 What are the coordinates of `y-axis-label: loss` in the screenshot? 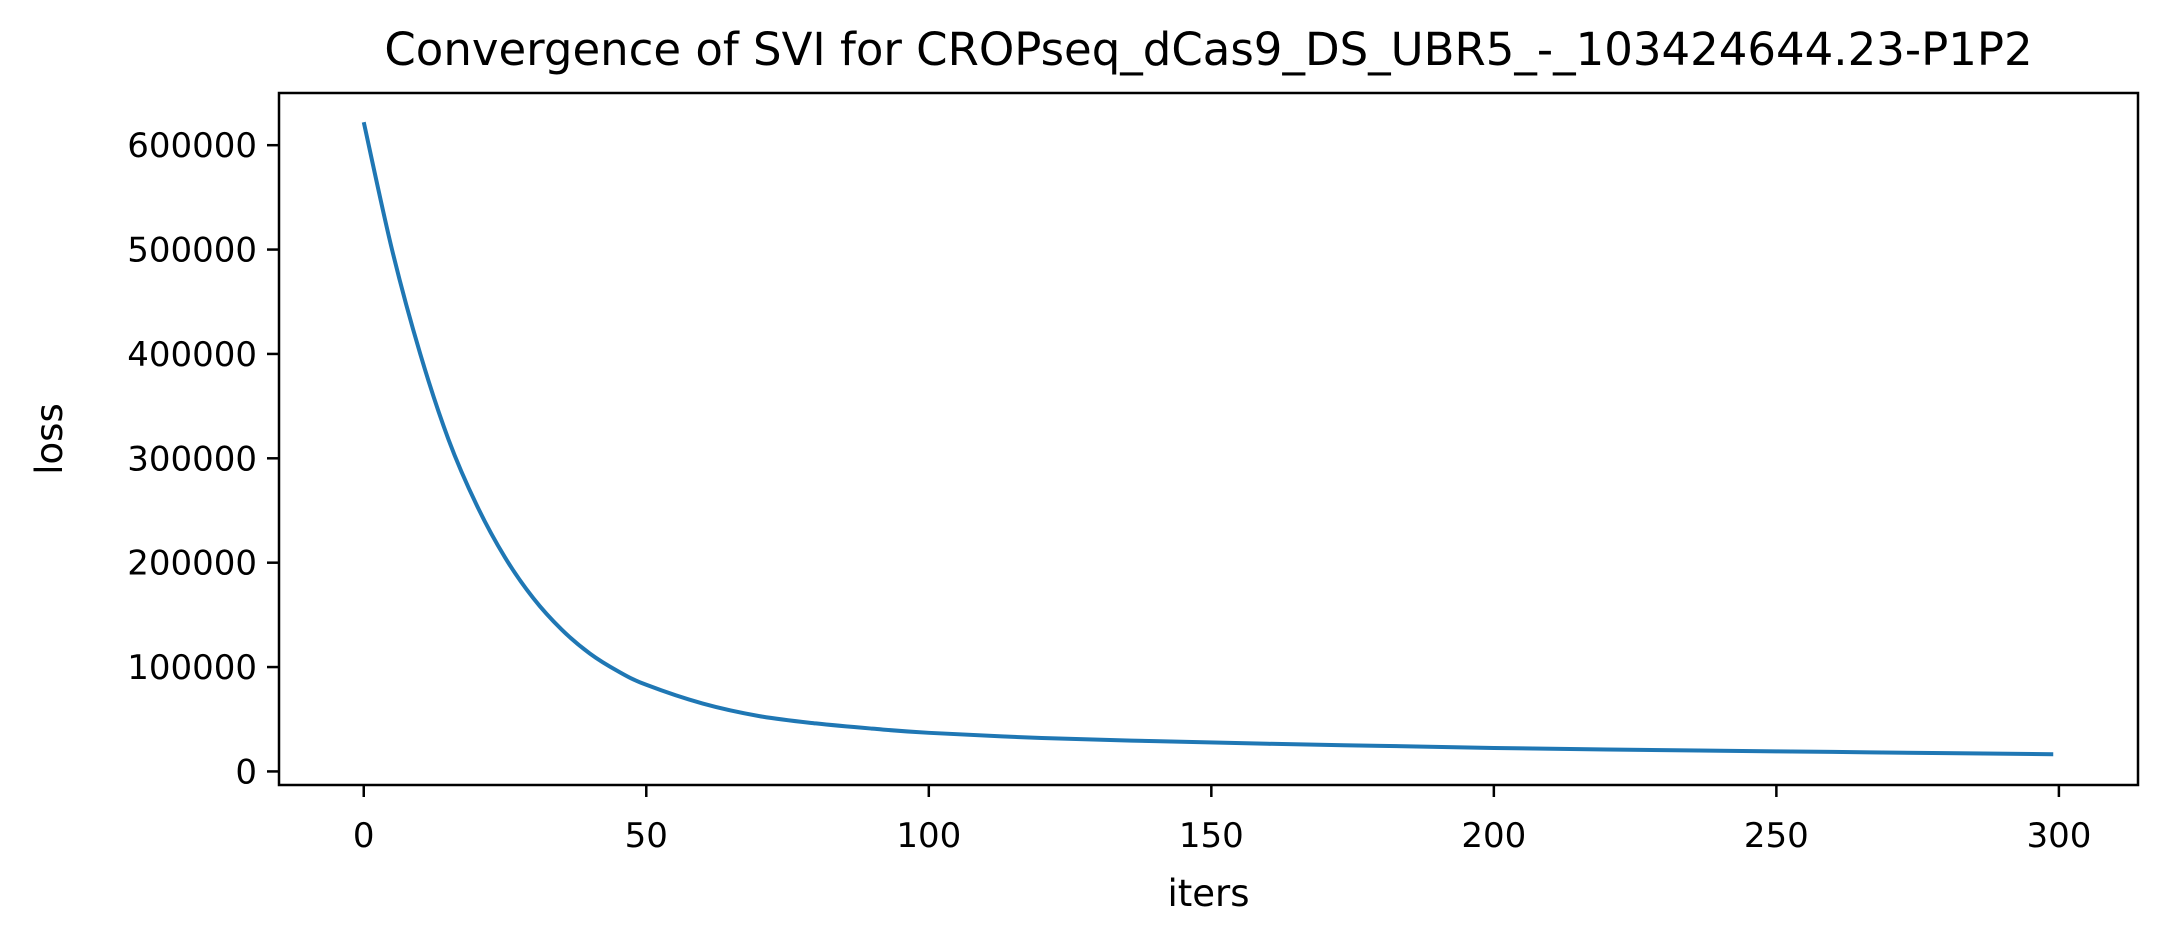 It's located at (49, 438).